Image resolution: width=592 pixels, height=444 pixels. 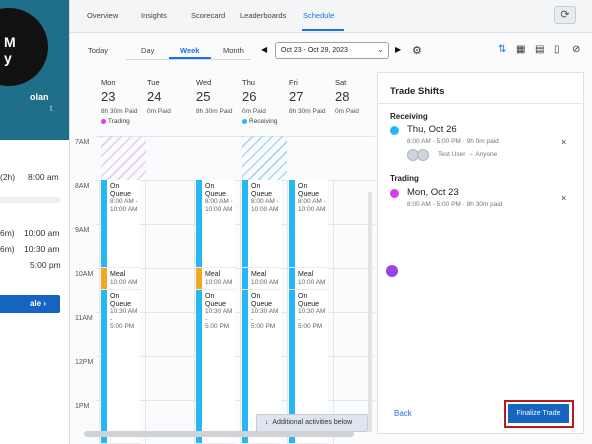 What do you see at coordinates (264, 101) in the screenshot?
I see `day-header: Thu 26 0m Paid Receiving` at bounding box center [264, 101].